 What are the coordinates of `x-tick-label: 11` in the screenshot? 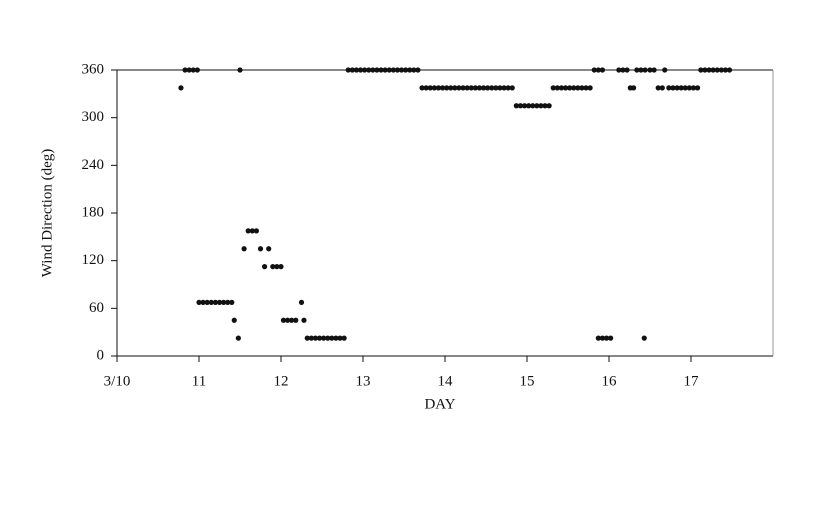 It's located at (199, 381).